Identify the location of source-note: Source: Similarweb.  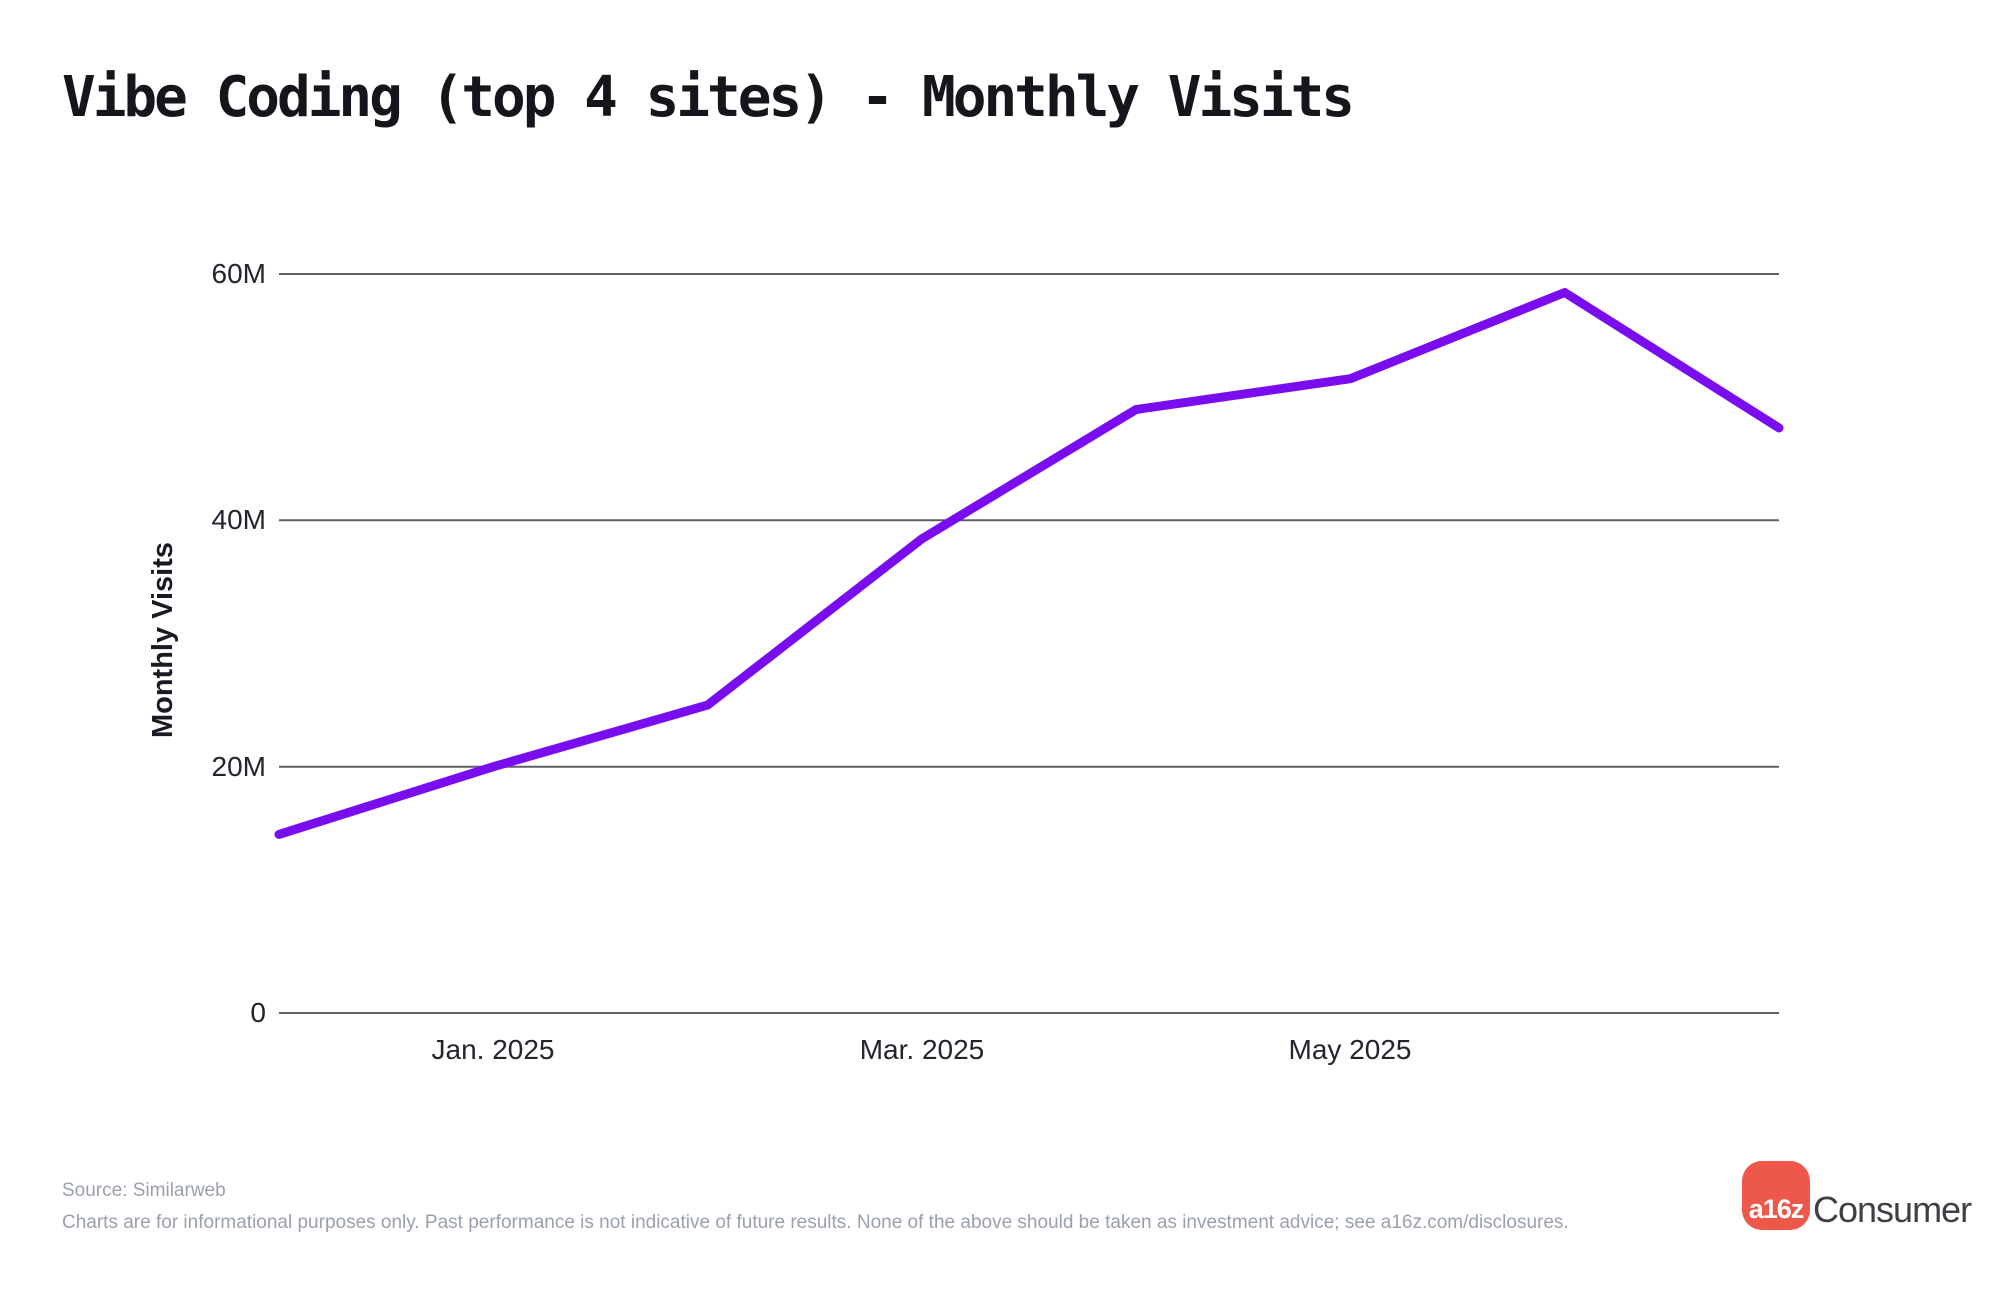
(144, 1190).